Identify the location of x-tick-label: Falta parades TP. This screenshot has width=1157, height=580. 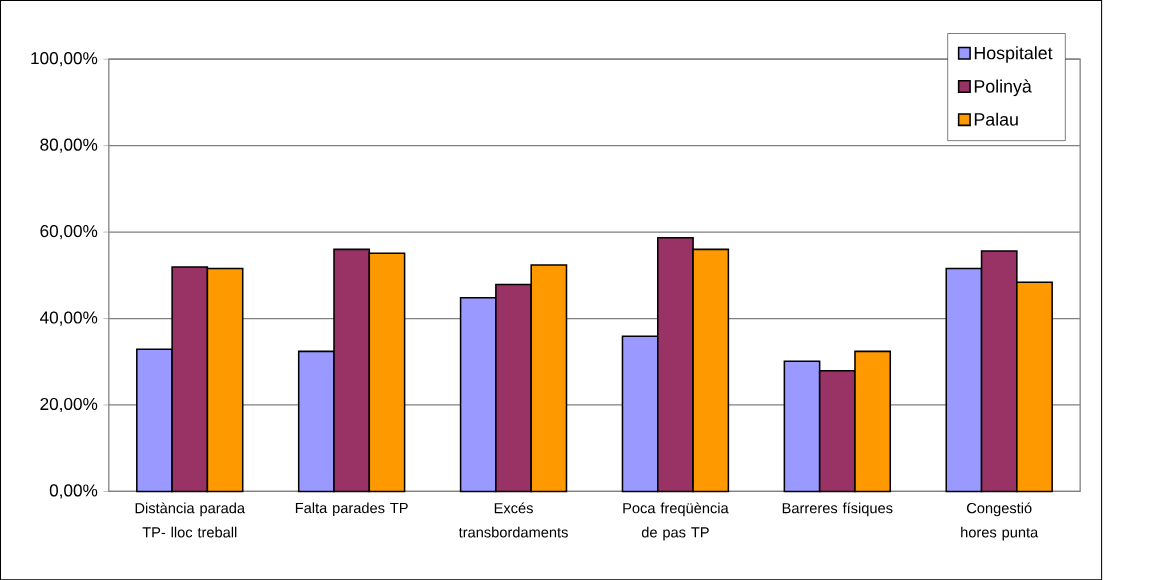
(351, 509).